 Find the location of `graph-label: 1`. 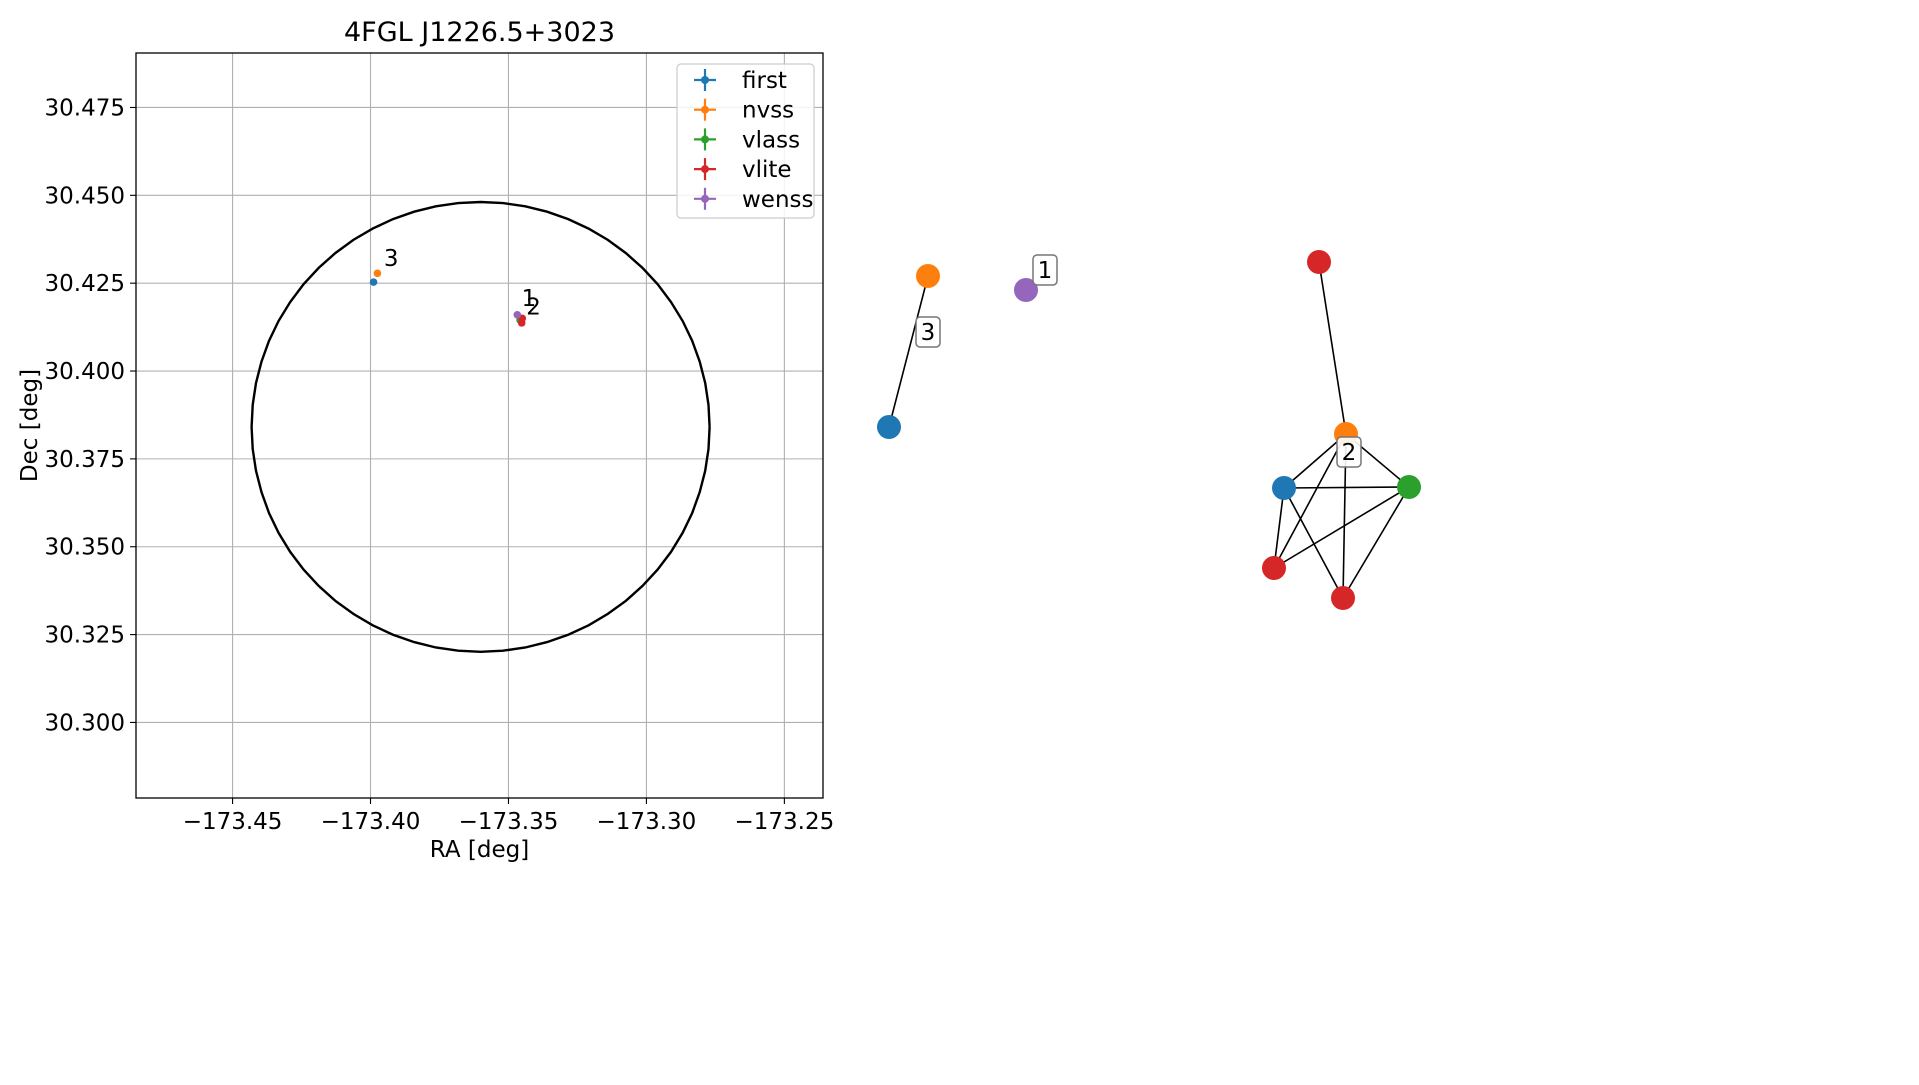

graph-label: 1 is located at coordinates (1045, 271).